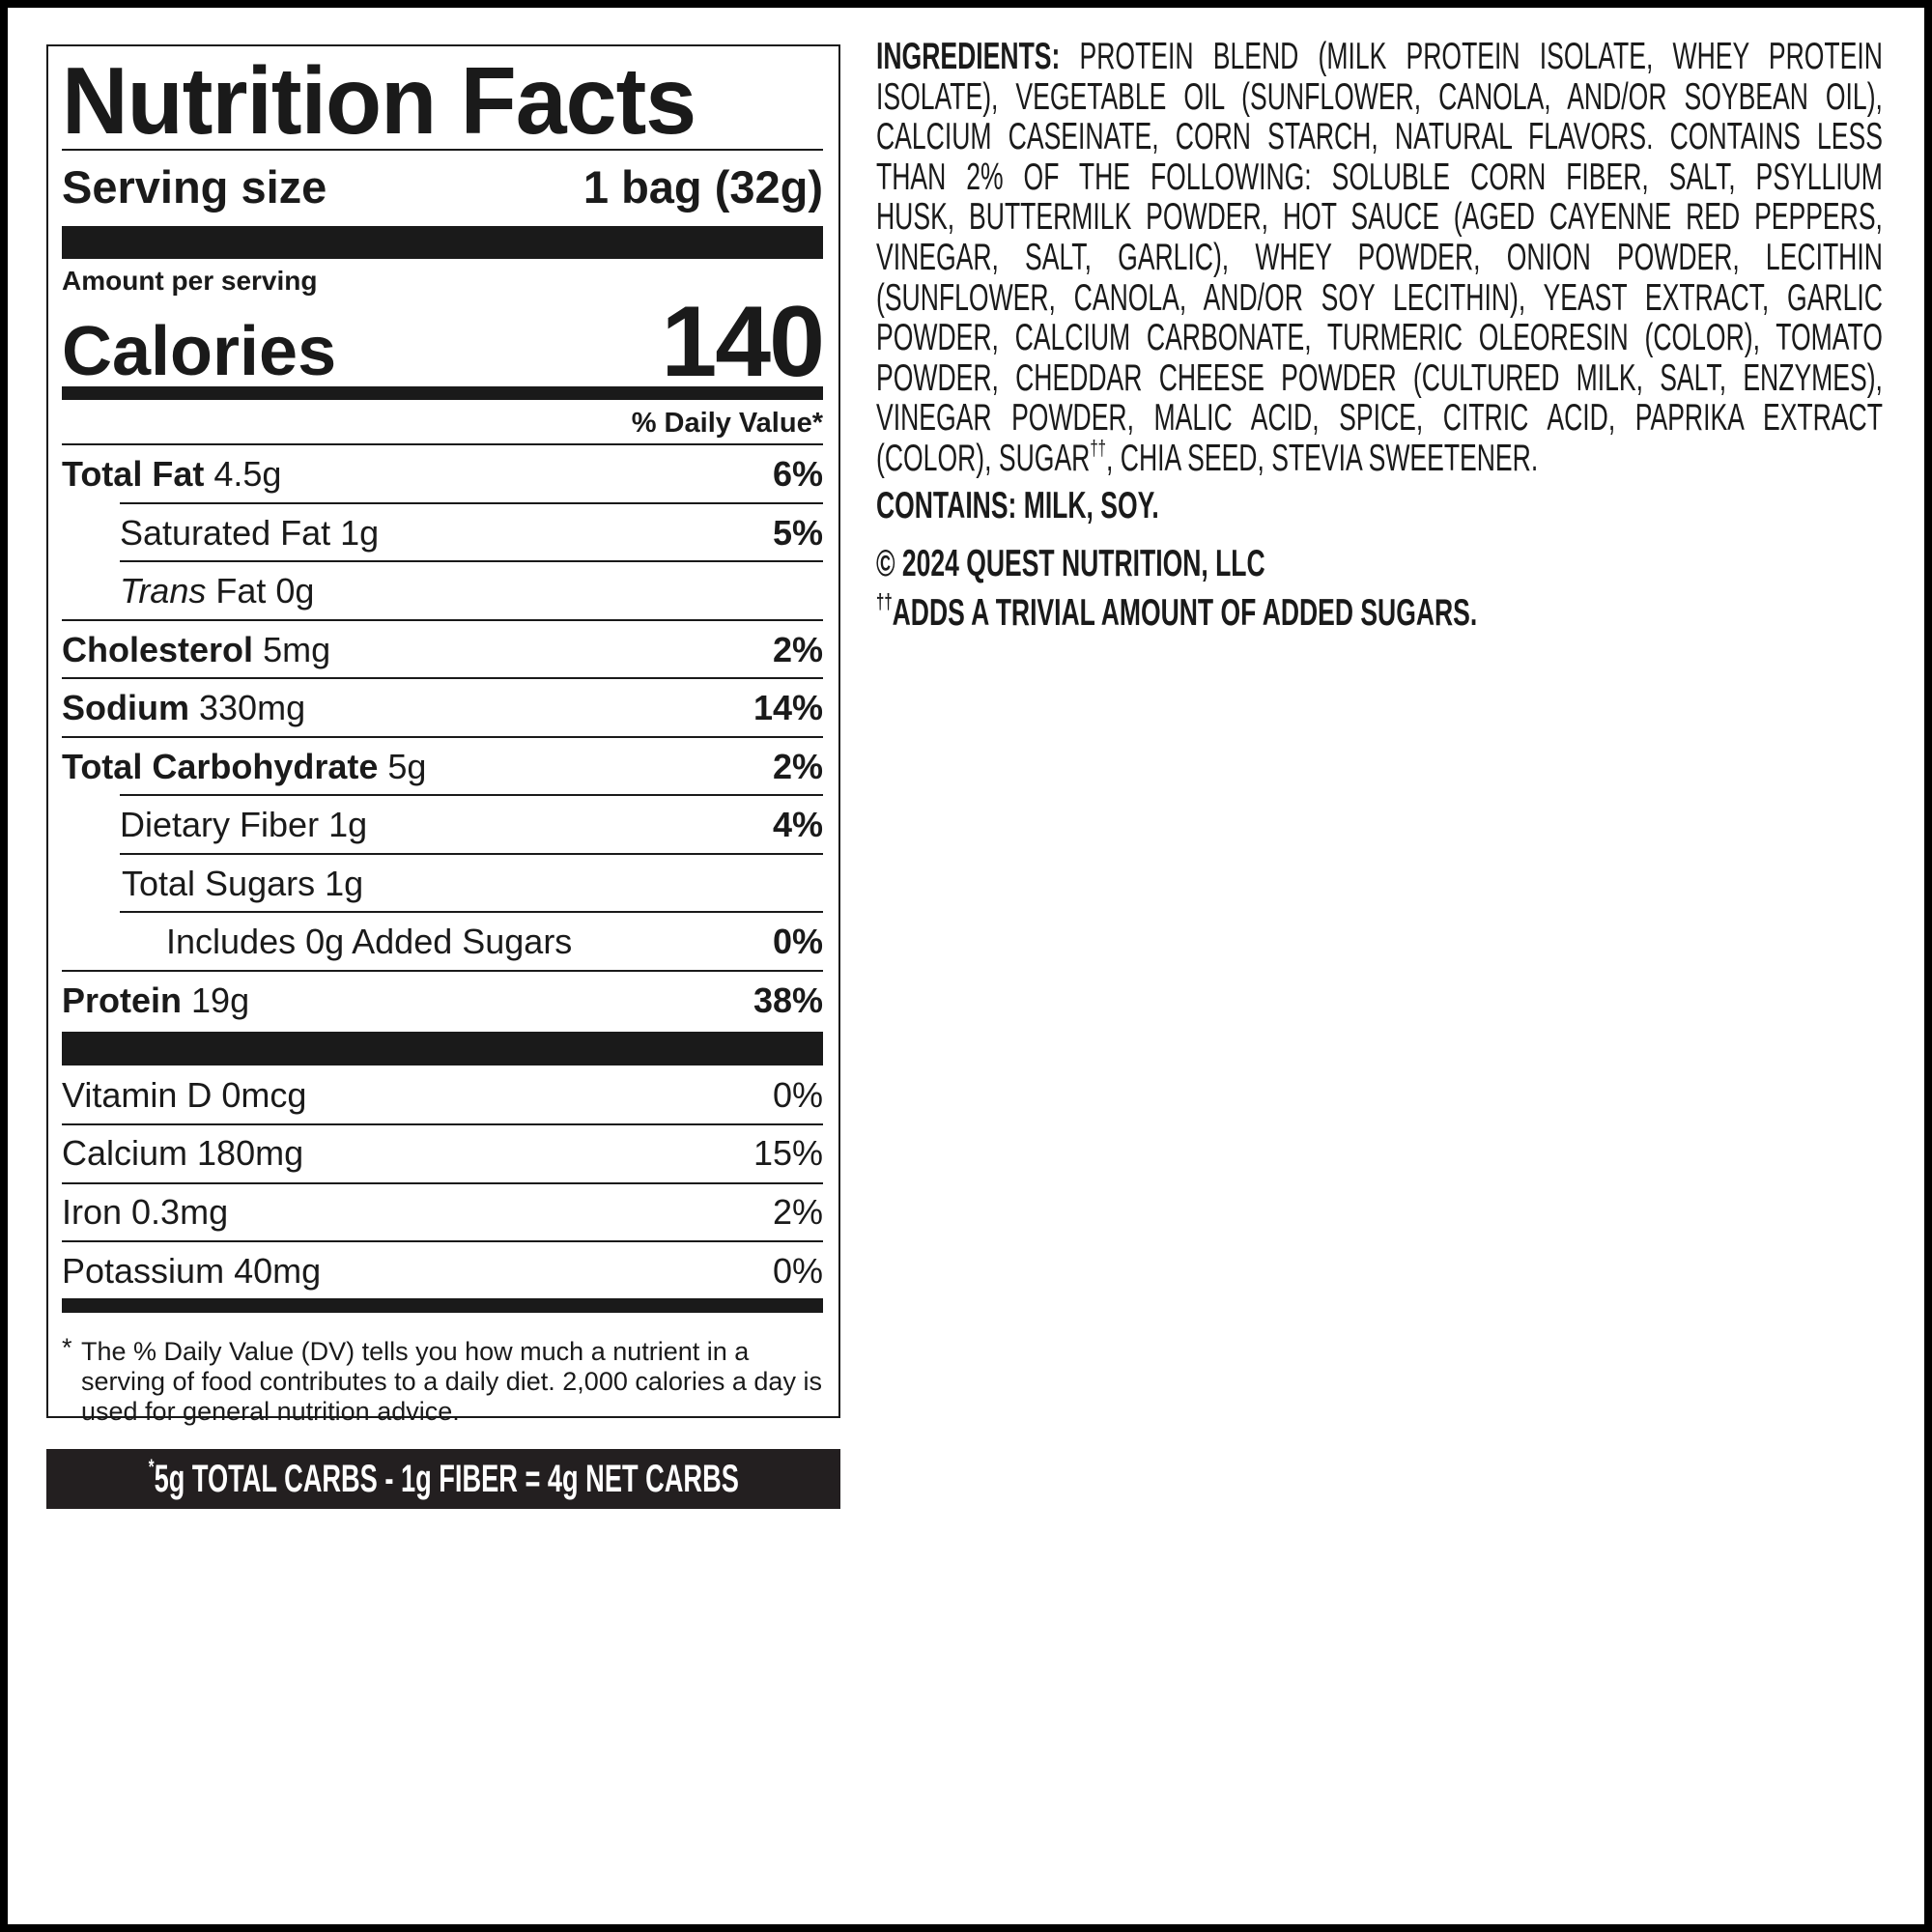 The width and height of the screenshot is (1932, 1932). Describe the element at coordinates (797, 532) in the screenshot. I see `nutrient-daily-value: 5%` at that location.